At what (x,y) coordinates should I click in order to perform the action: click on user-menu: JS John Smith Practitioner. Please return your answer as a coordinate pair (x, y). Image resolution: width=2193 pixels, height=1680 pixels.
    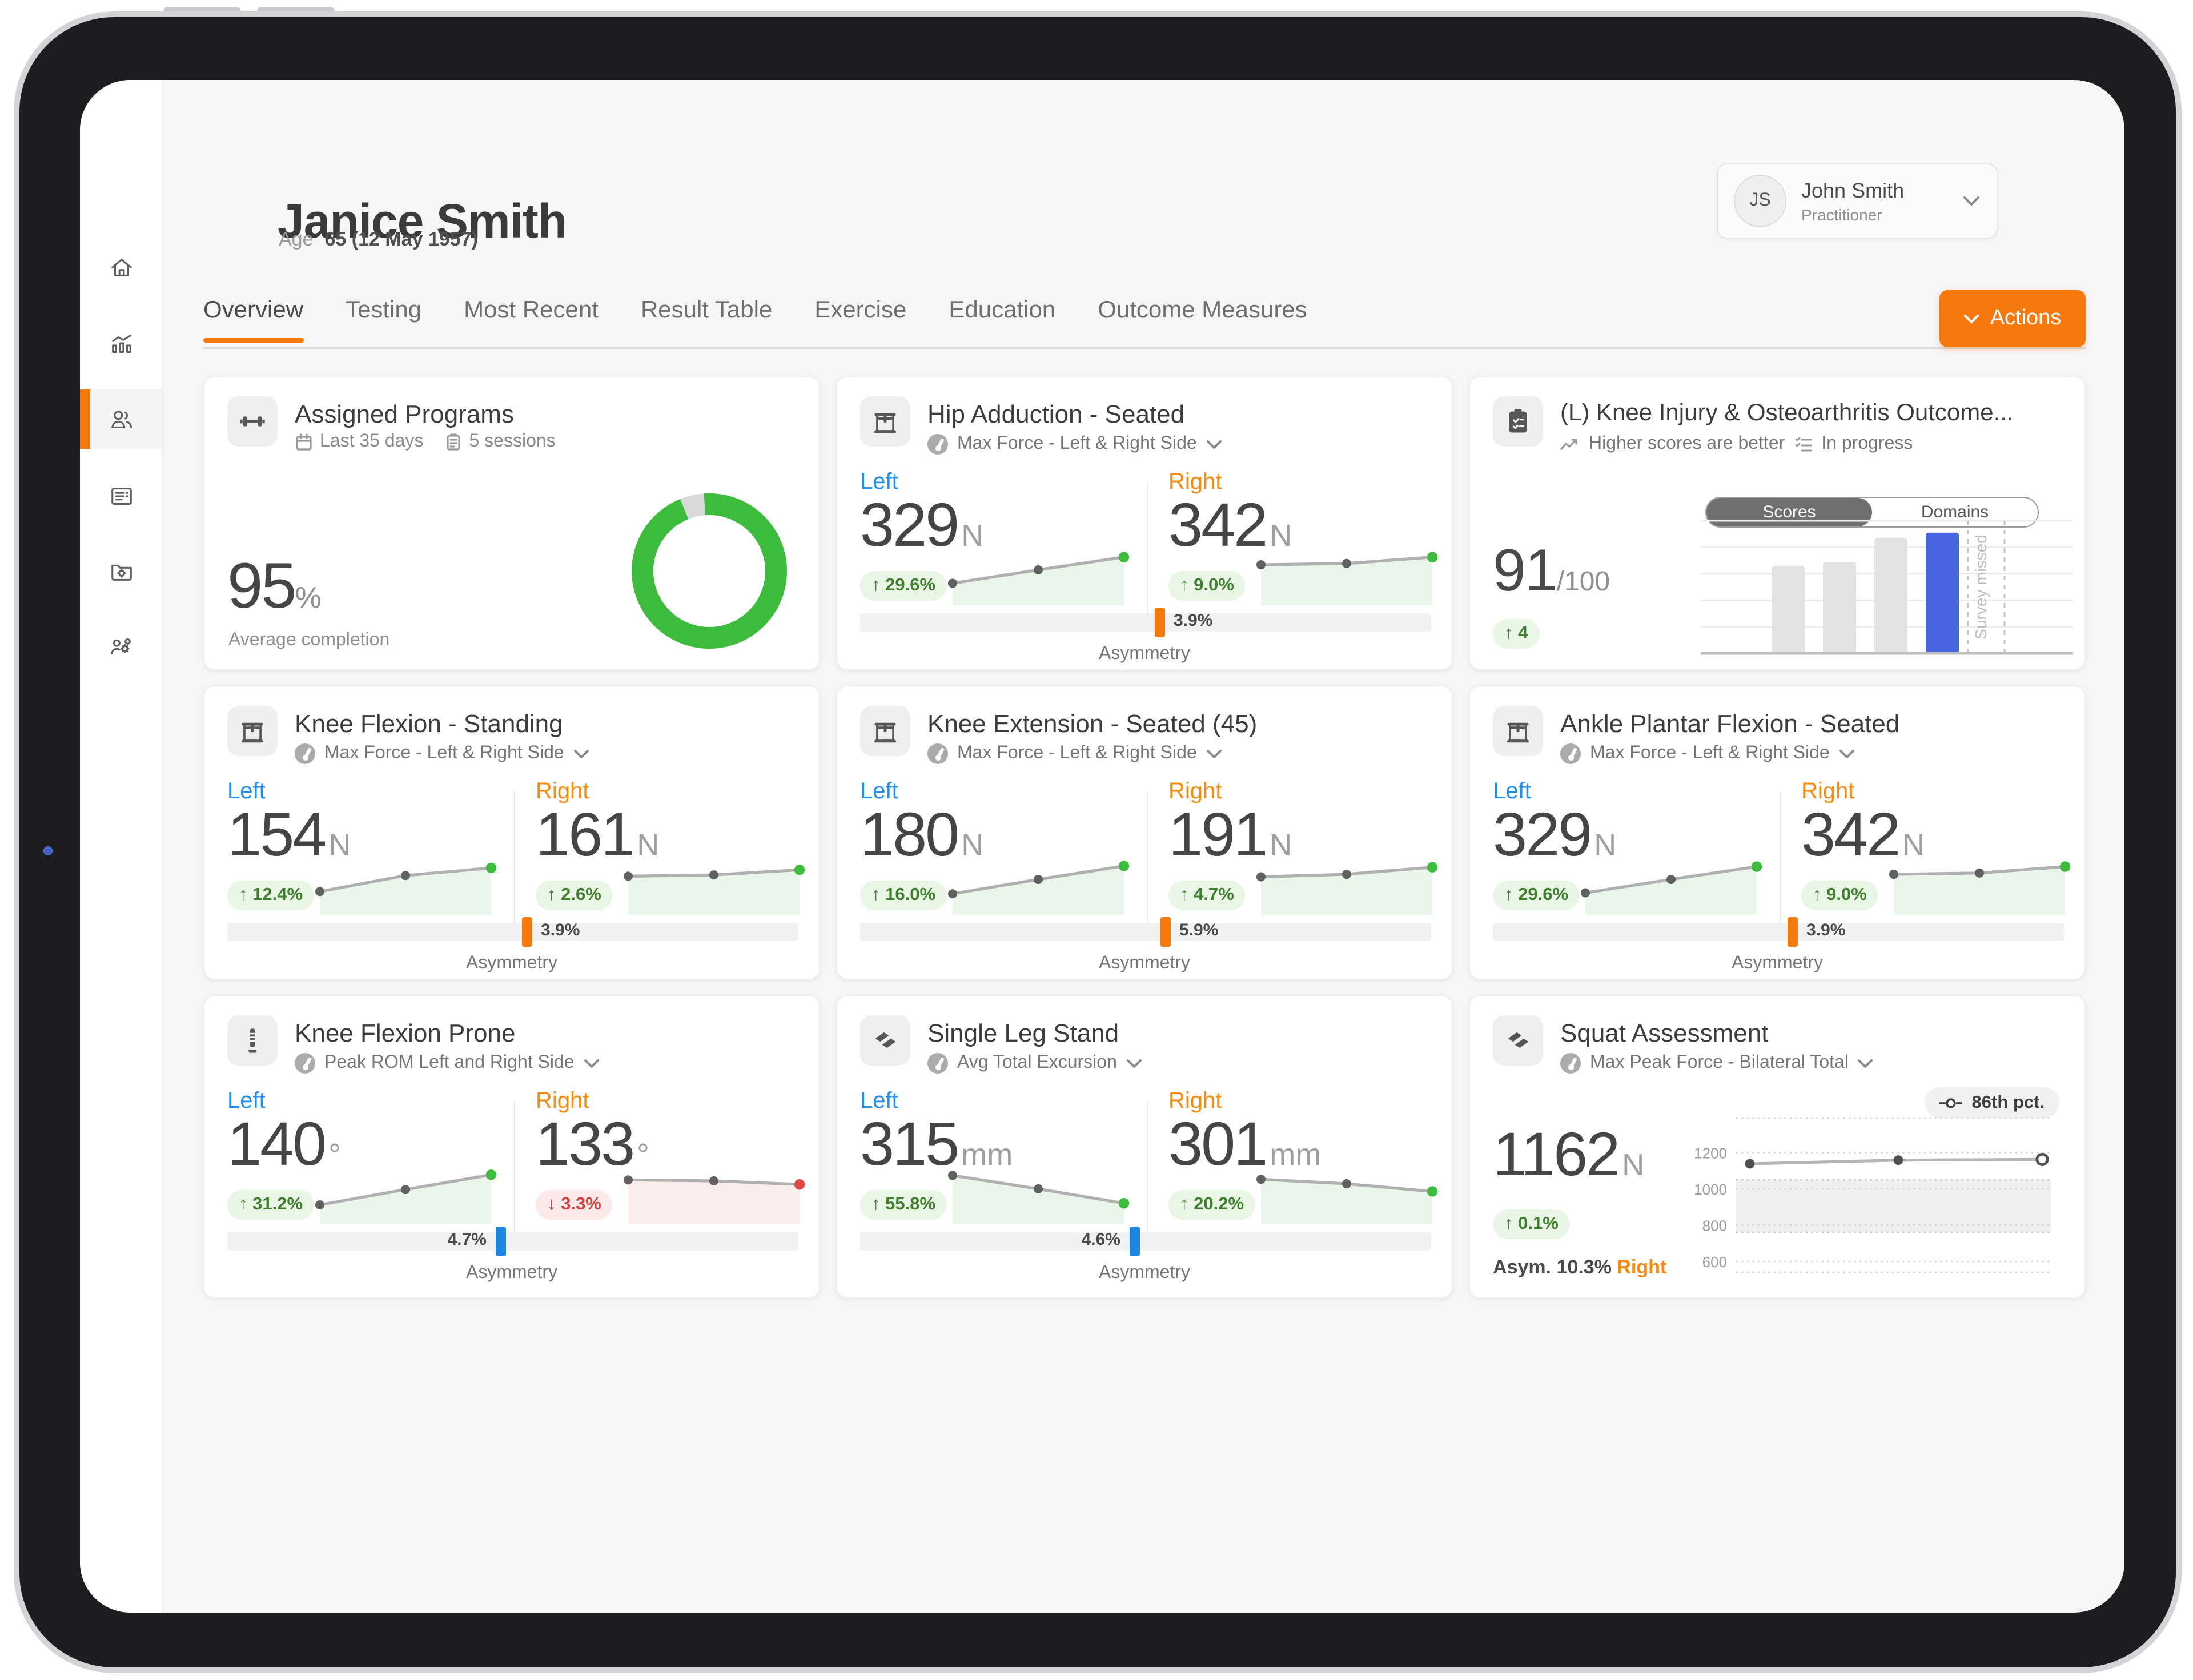
    Looking at the image, I should click on (1857, 201).